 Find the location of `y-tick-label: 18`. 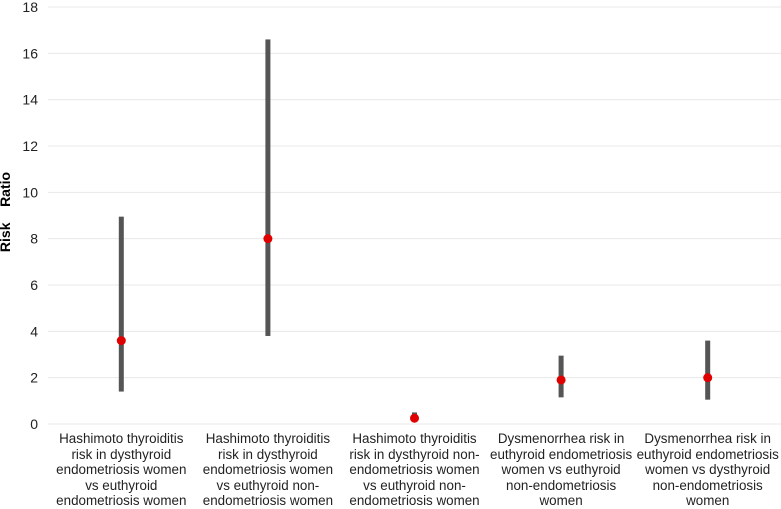

y-tick-label: 18 is located at coordinates (30, 7).